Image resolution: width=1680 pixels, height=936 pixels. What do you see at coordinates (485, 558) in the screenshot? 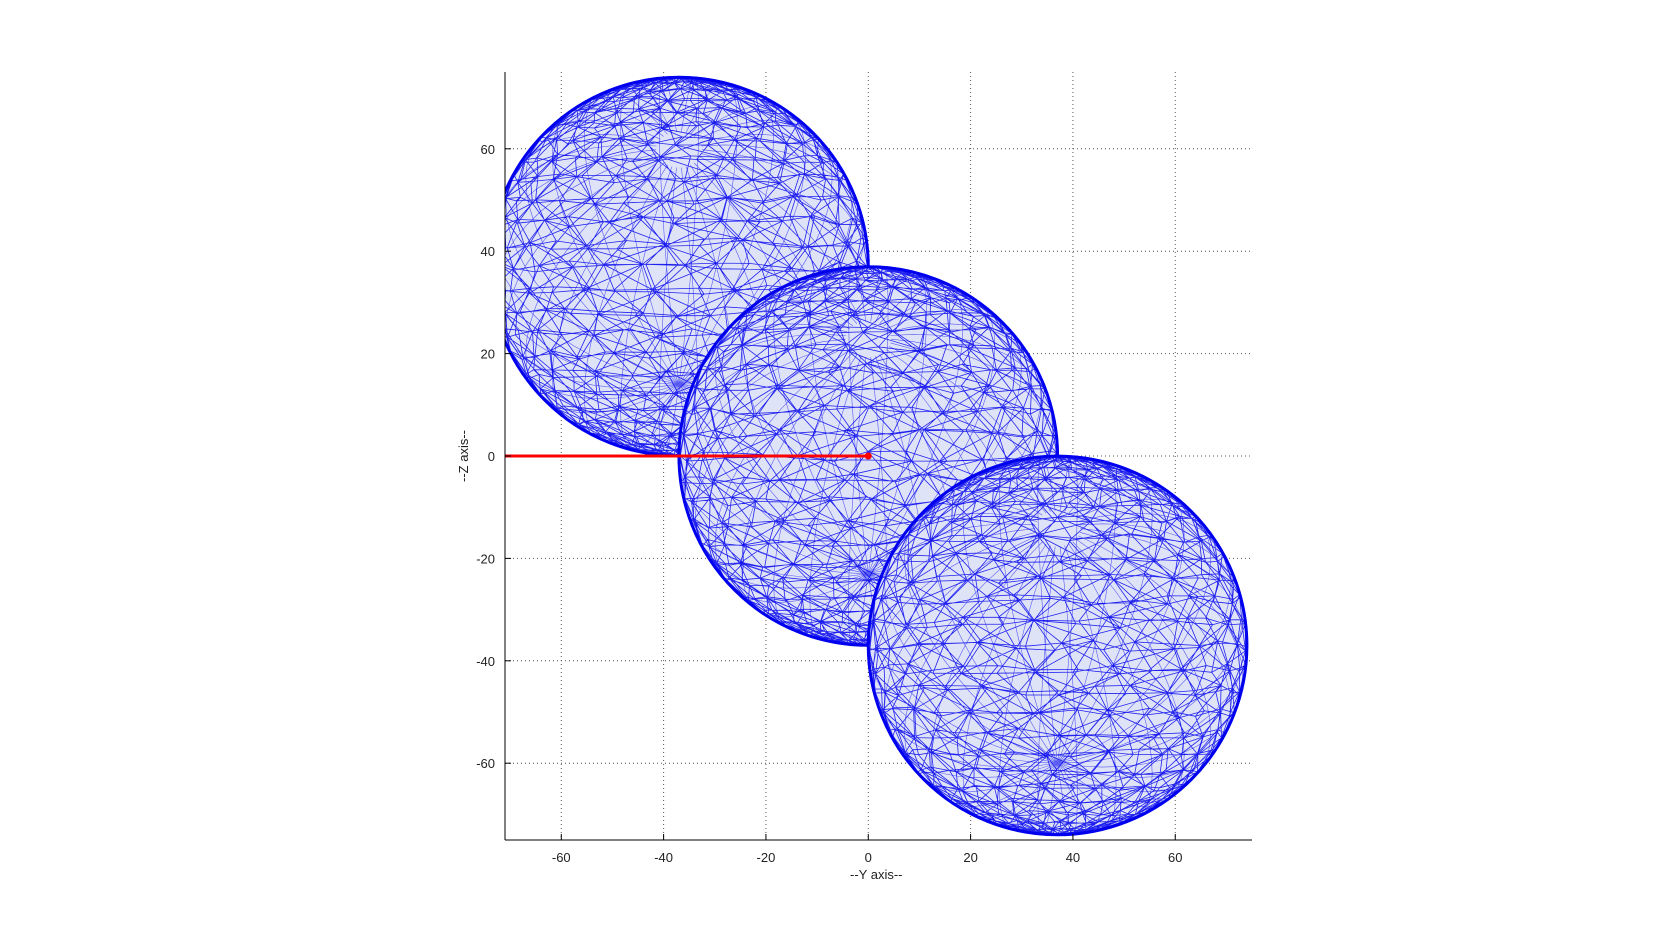
I see `y-tick-label: -20` at bounding box center [485, 558].